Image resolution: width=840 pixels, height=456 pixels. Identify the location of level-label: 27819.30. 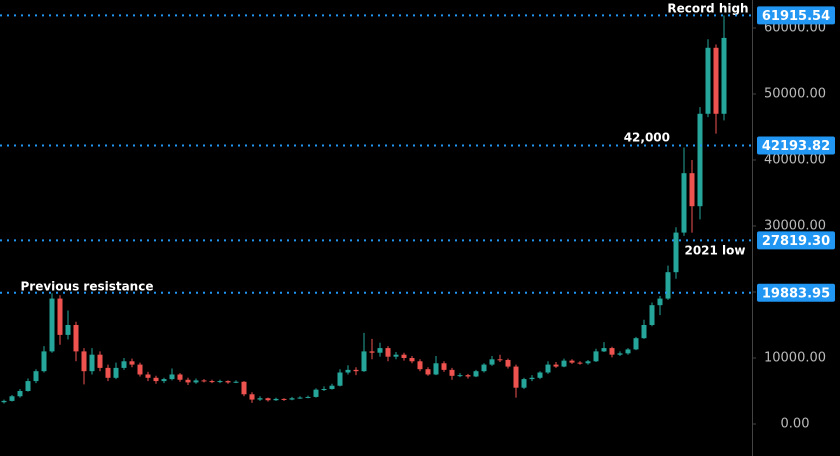
(796, 241).